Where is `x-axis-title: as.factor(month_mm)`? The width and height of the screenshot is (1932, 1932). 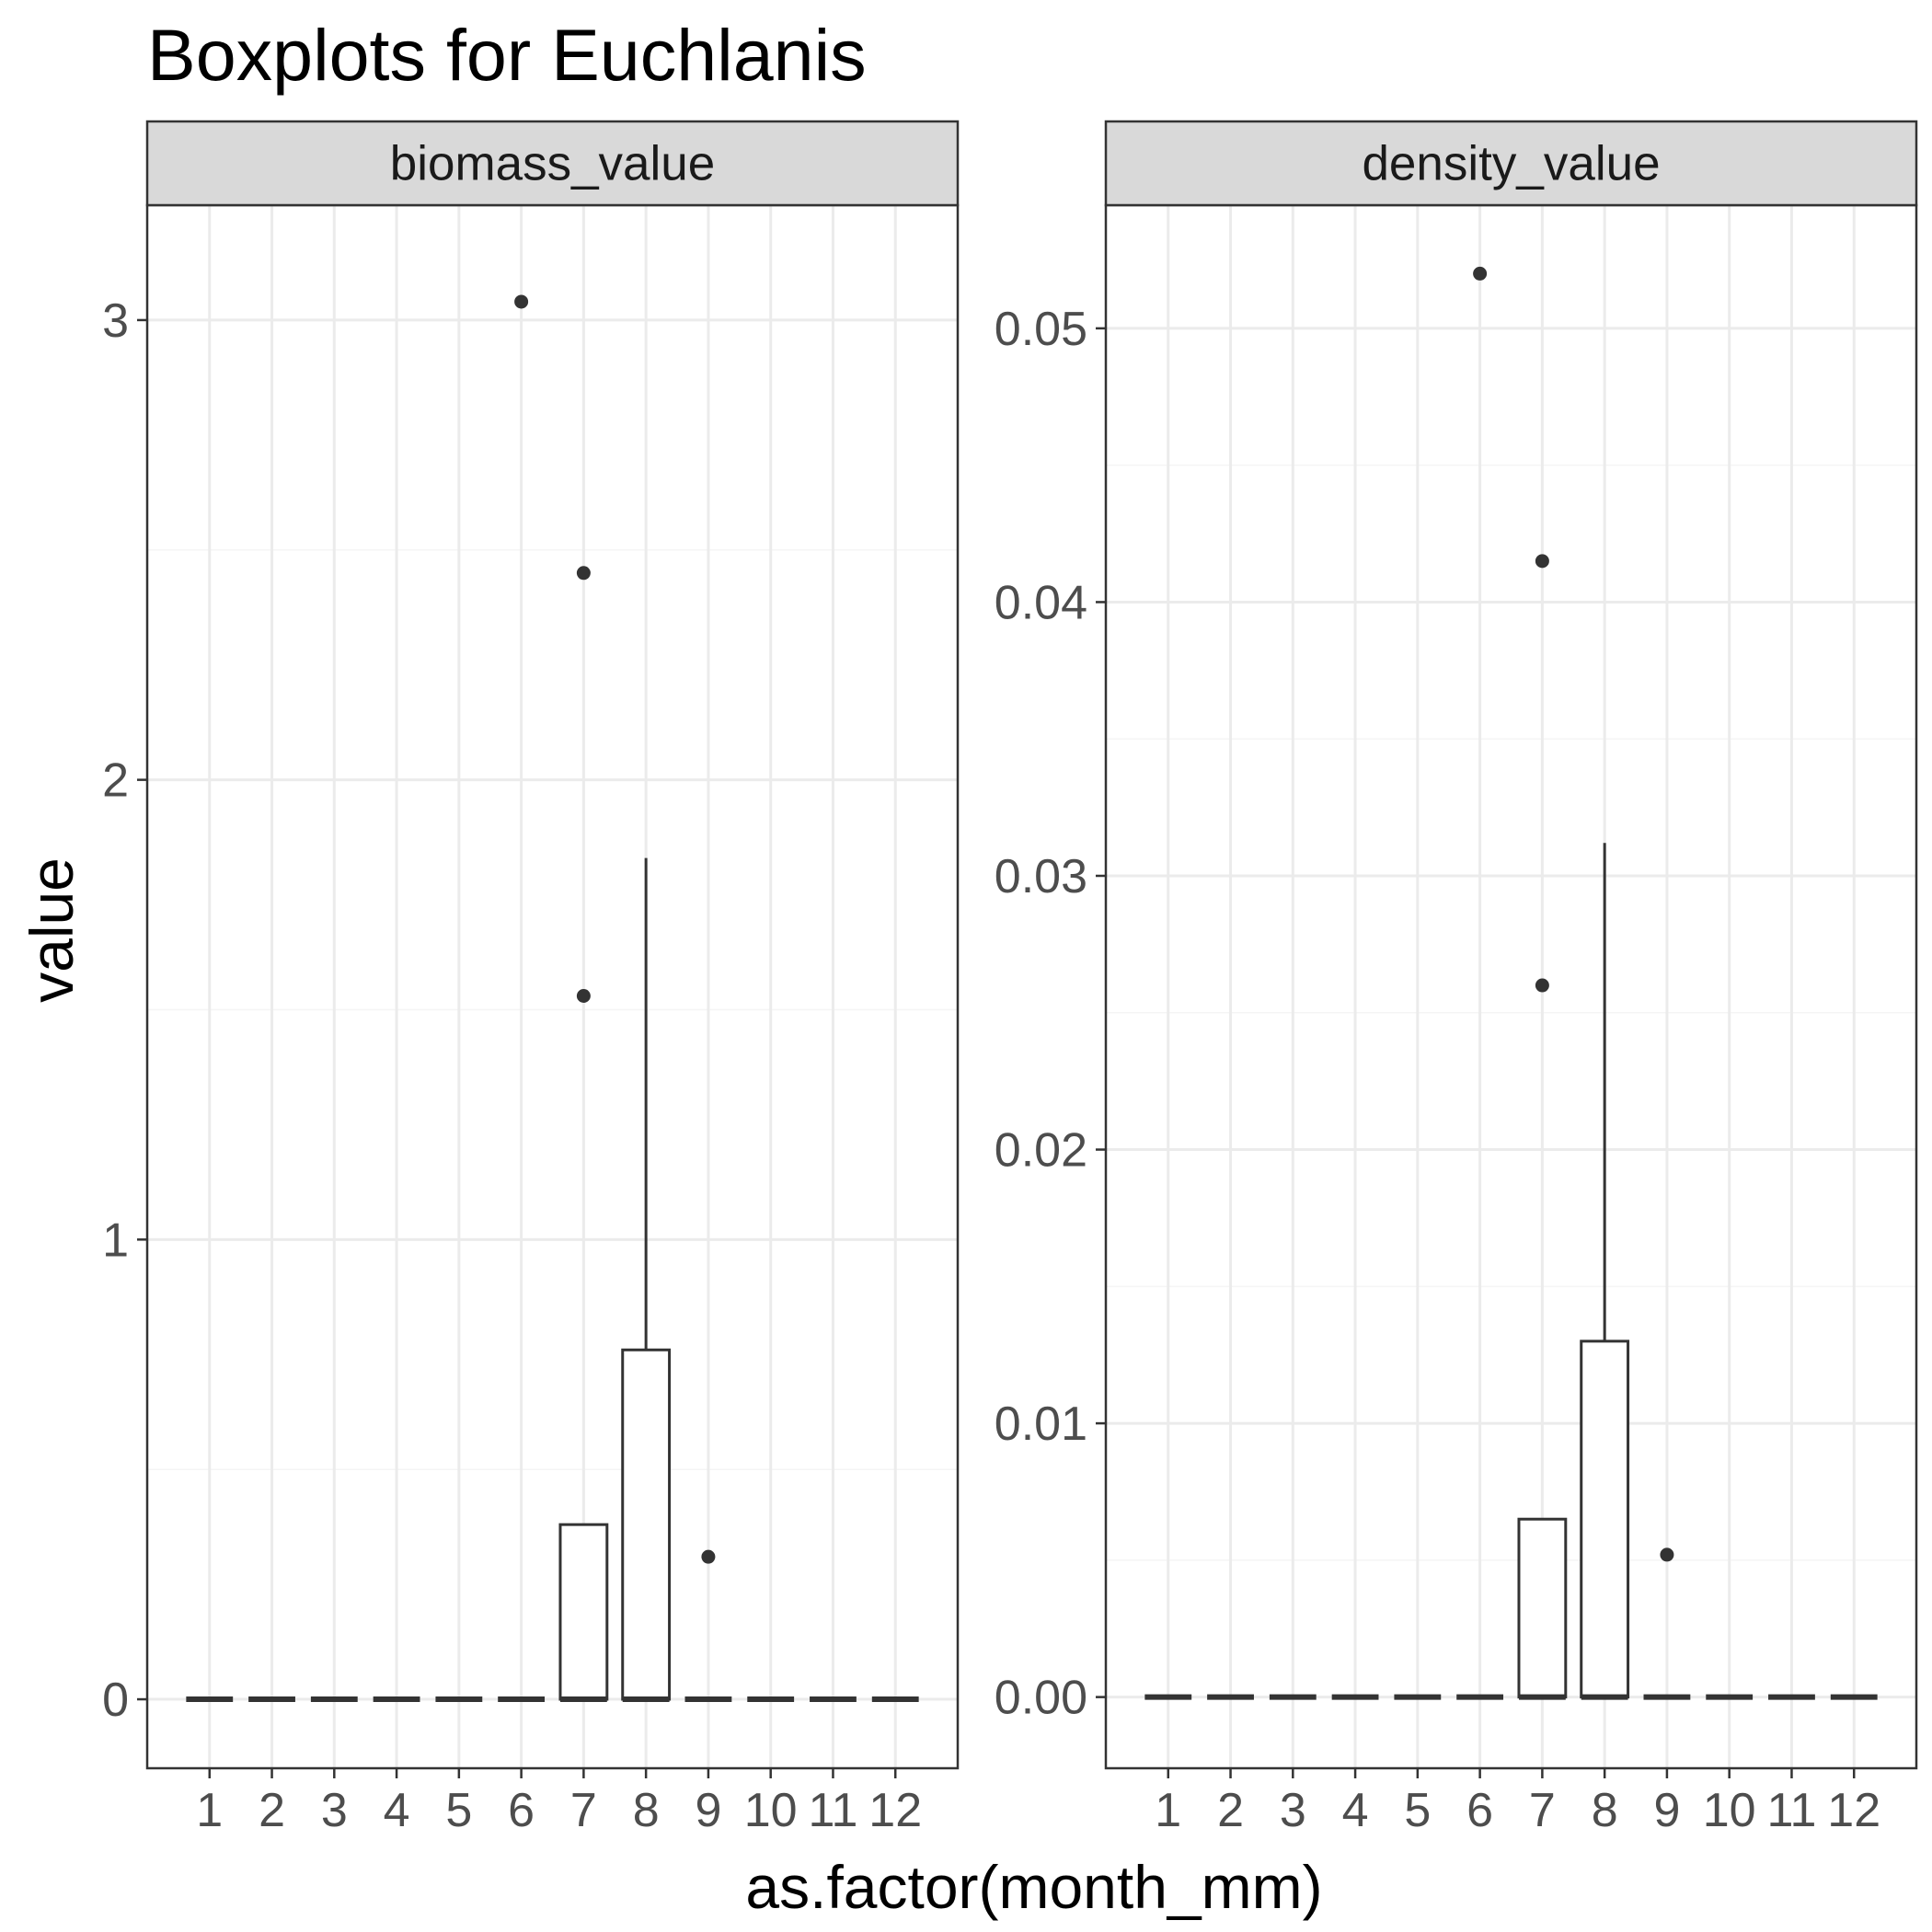 x-axis-title: as.factor(month_mm) is located at coordinates (1033, 1887).